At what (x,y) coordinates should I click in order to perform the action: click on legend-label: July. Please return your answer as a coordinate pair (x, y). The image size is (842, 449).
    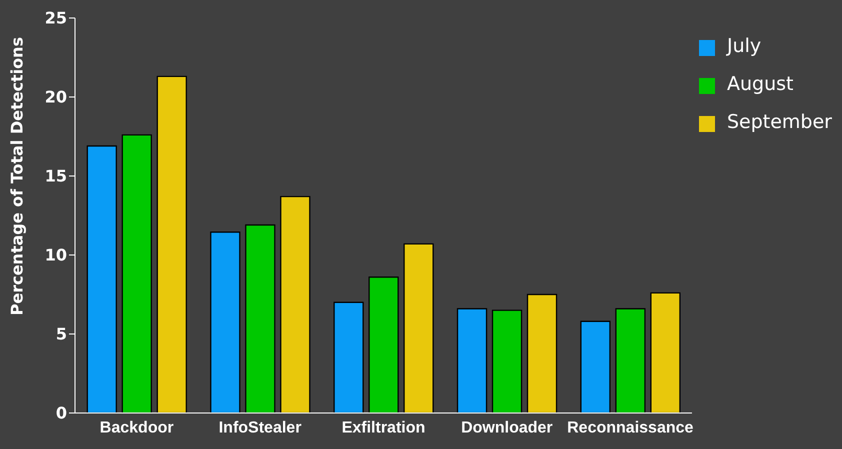
    Looking at the image, I should click on (744, 46).